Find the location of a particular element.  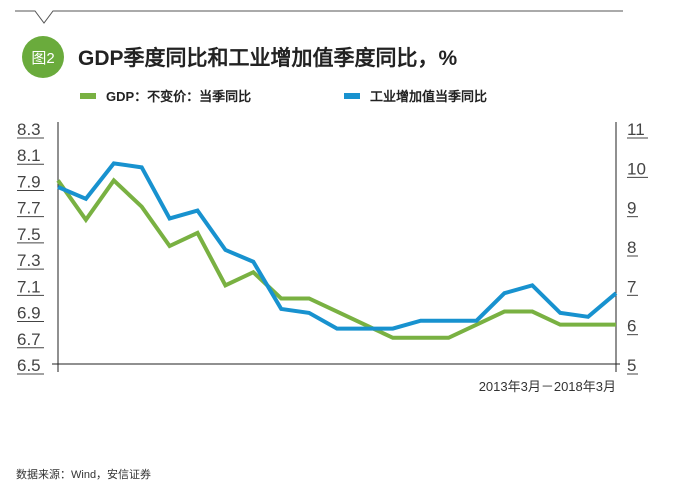

left-tick-label: 7.5 is located at coordinates (29, 234).